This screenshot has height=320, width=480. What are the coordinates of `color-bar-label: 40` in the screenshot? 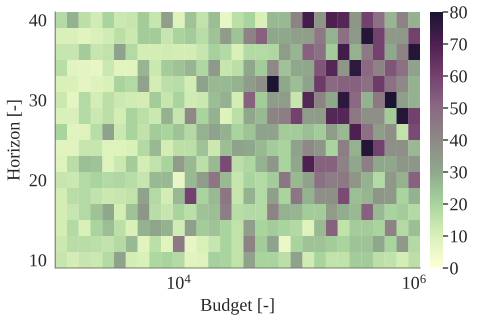 It's located at (458, 140).